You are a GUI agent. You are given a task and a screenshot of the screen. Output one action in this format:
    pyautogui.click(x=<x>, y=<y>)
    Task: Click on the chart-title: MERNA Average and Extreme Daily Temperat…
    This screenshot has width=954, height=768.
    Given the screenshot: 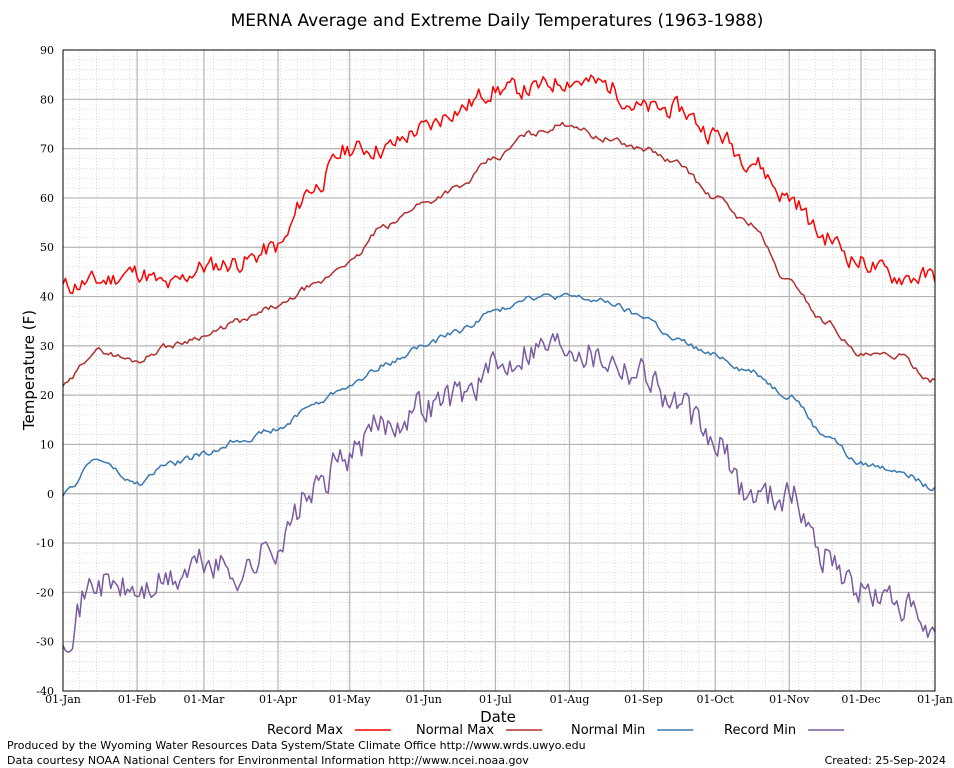 What is the action you would take?
    pyautogui.click(x=497, y=21)
    